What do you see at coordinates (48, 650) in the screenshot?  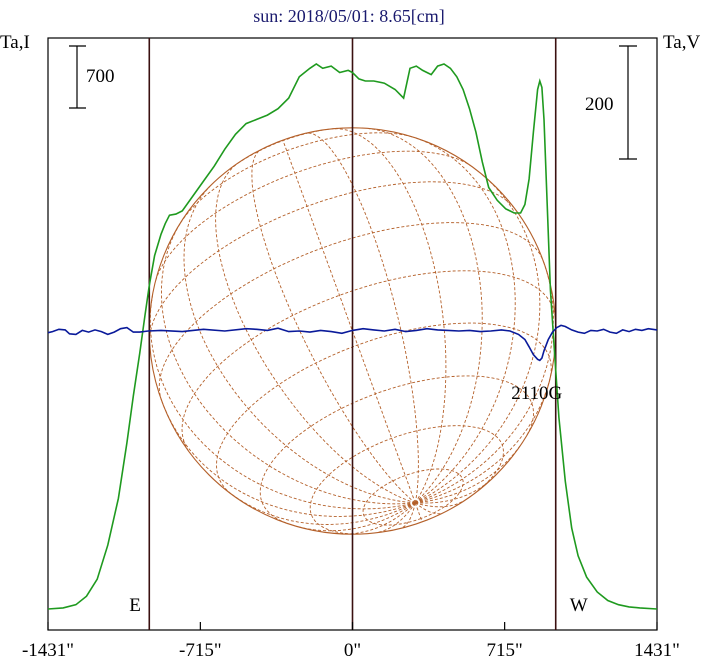 I see `x-tick-label: -1431"` at bounding box center [48, 650].